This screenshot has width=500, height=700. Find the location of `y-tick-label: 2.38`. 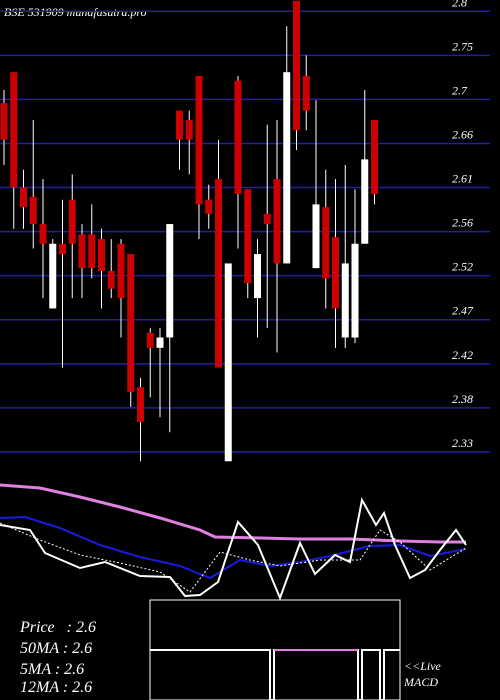

y-tick-label: 2.38 is located at coordinates (462, 399).